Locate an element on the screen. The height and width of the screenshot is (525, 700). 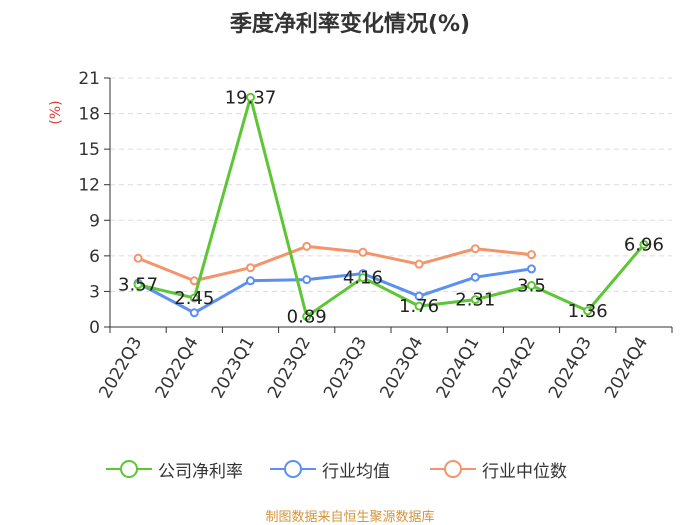
legend-label: 行业均值 is located at coordinates (356, 471).